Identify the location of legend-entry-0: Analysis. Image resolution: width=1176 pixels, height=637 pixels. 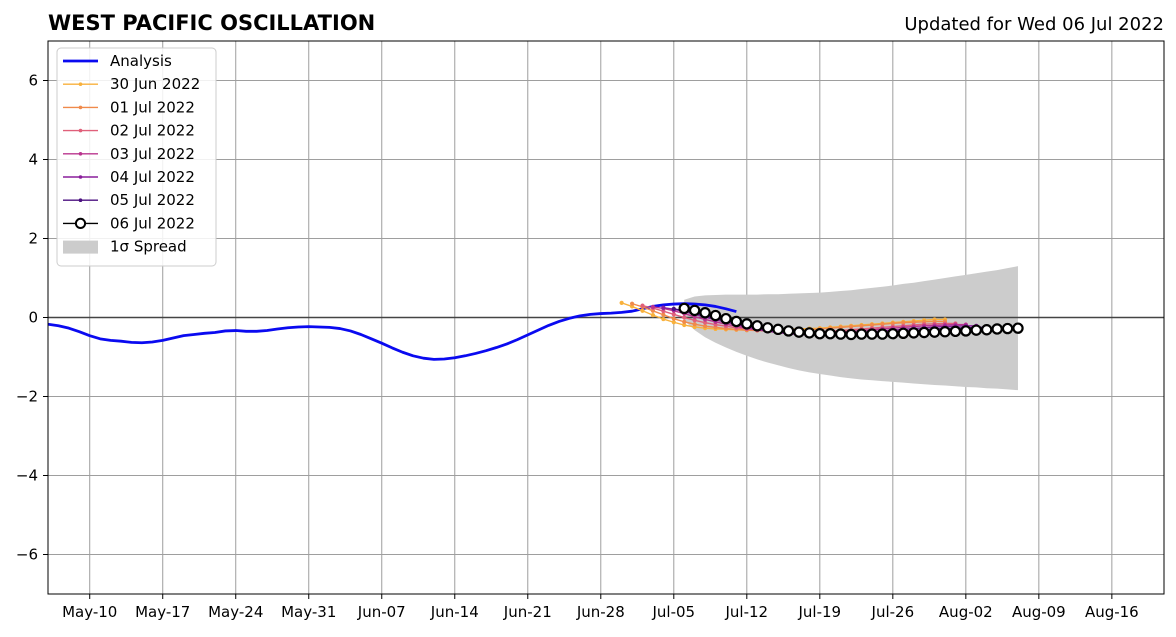
(117, 61).